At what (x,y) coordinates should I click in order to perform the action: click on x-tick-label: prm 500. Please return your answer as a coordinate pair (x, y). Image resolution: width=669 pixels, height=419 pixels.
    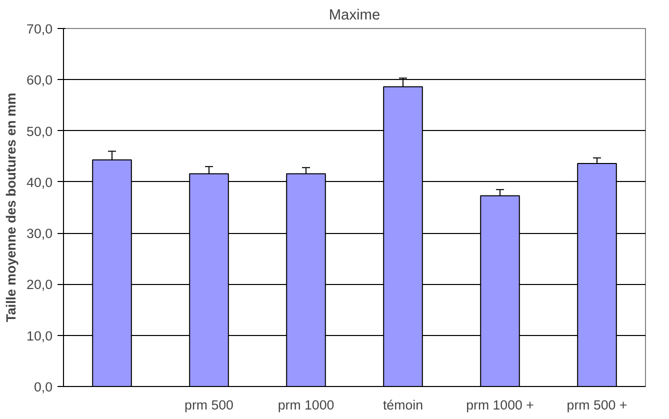
    Looking at the image, I should click on (209, 405).